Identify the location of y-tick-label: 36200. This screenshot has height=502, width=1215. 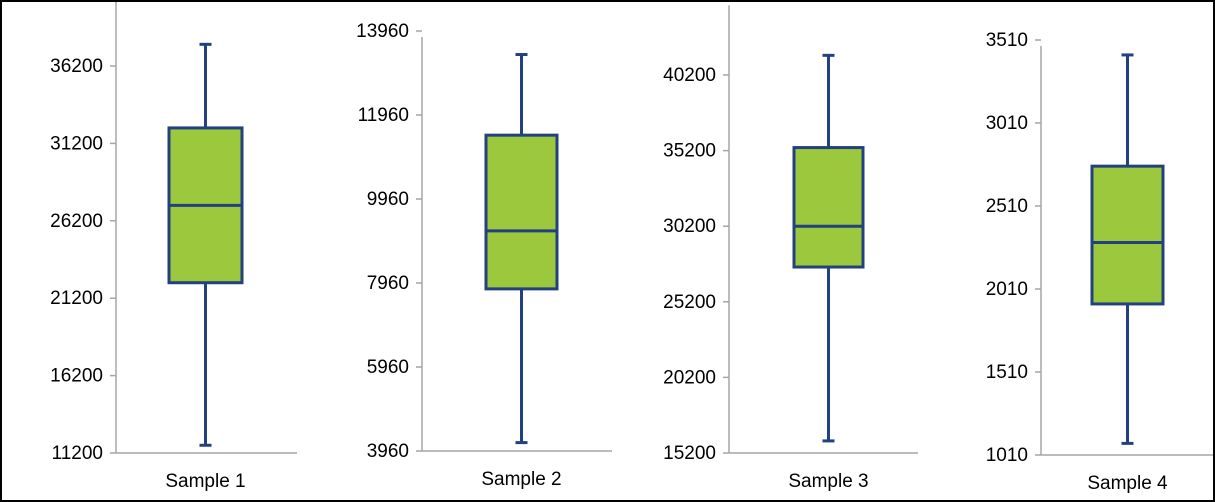
(76, 66).